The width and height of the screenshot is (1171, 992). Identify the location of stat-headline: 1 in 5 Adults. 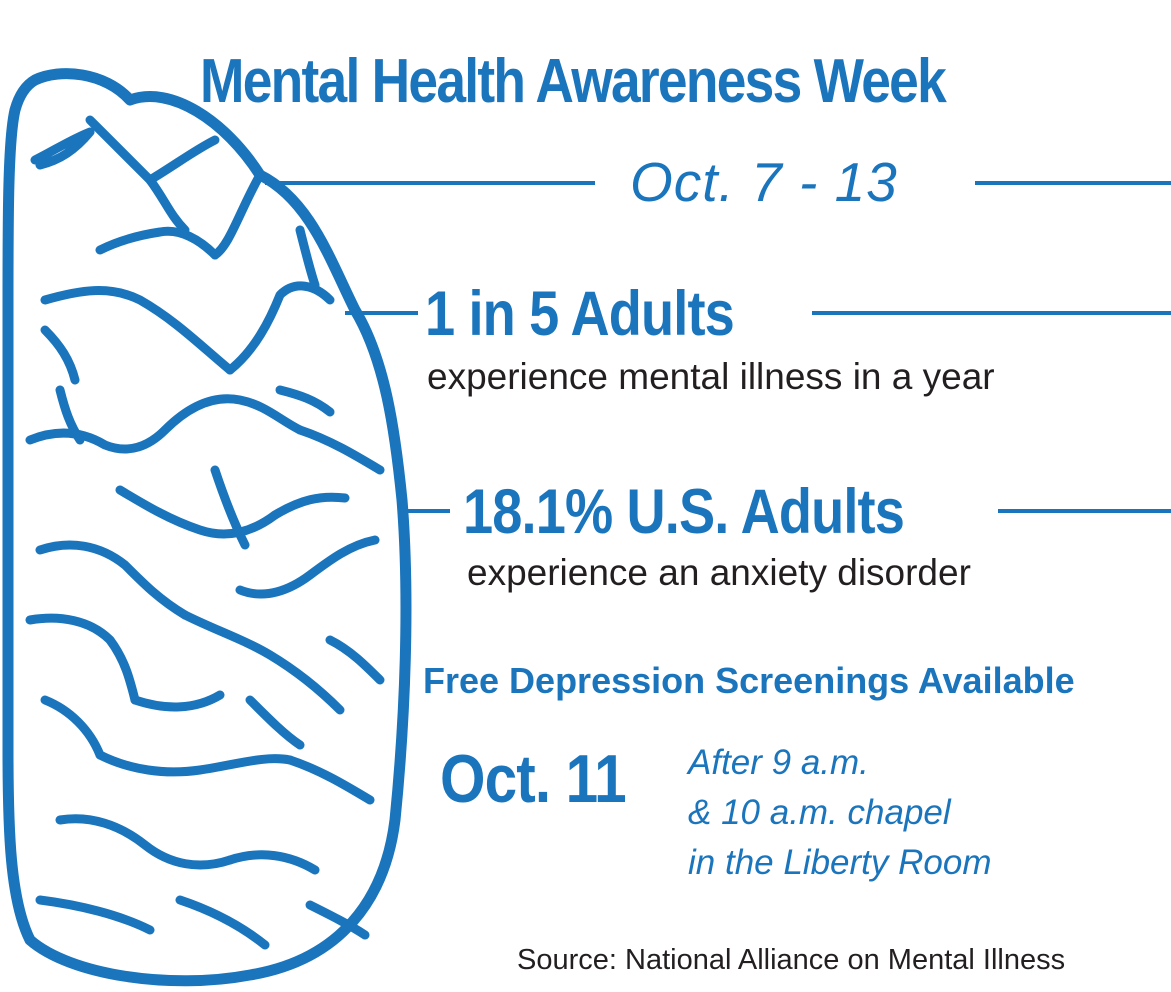
(579, 314).